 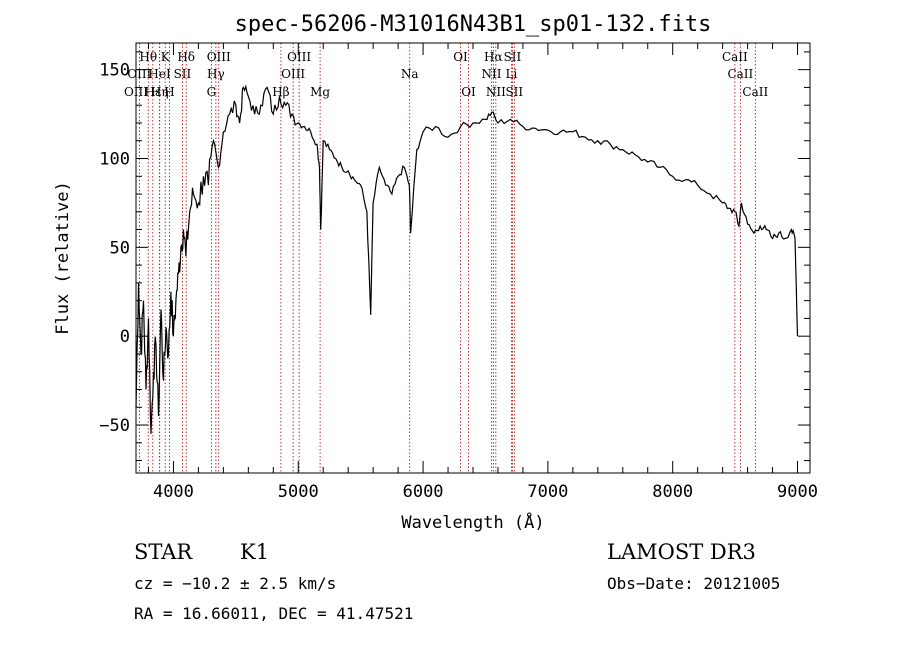 What do you see at coordinates (672, 492) in the screenshot?
I see `x-tick-label: 8000` at bounding box center [672, 492].